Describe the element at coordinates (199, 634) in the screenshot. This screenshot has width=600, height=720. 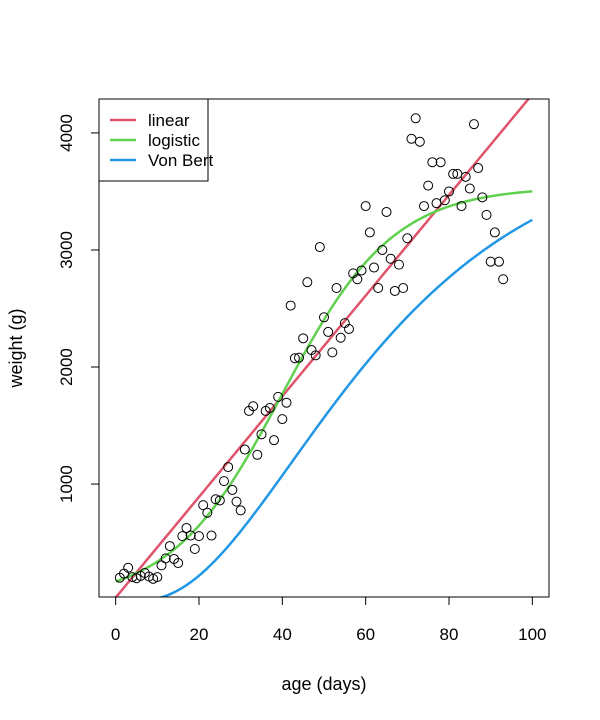
I see `x-tick-label: 20` at that location.